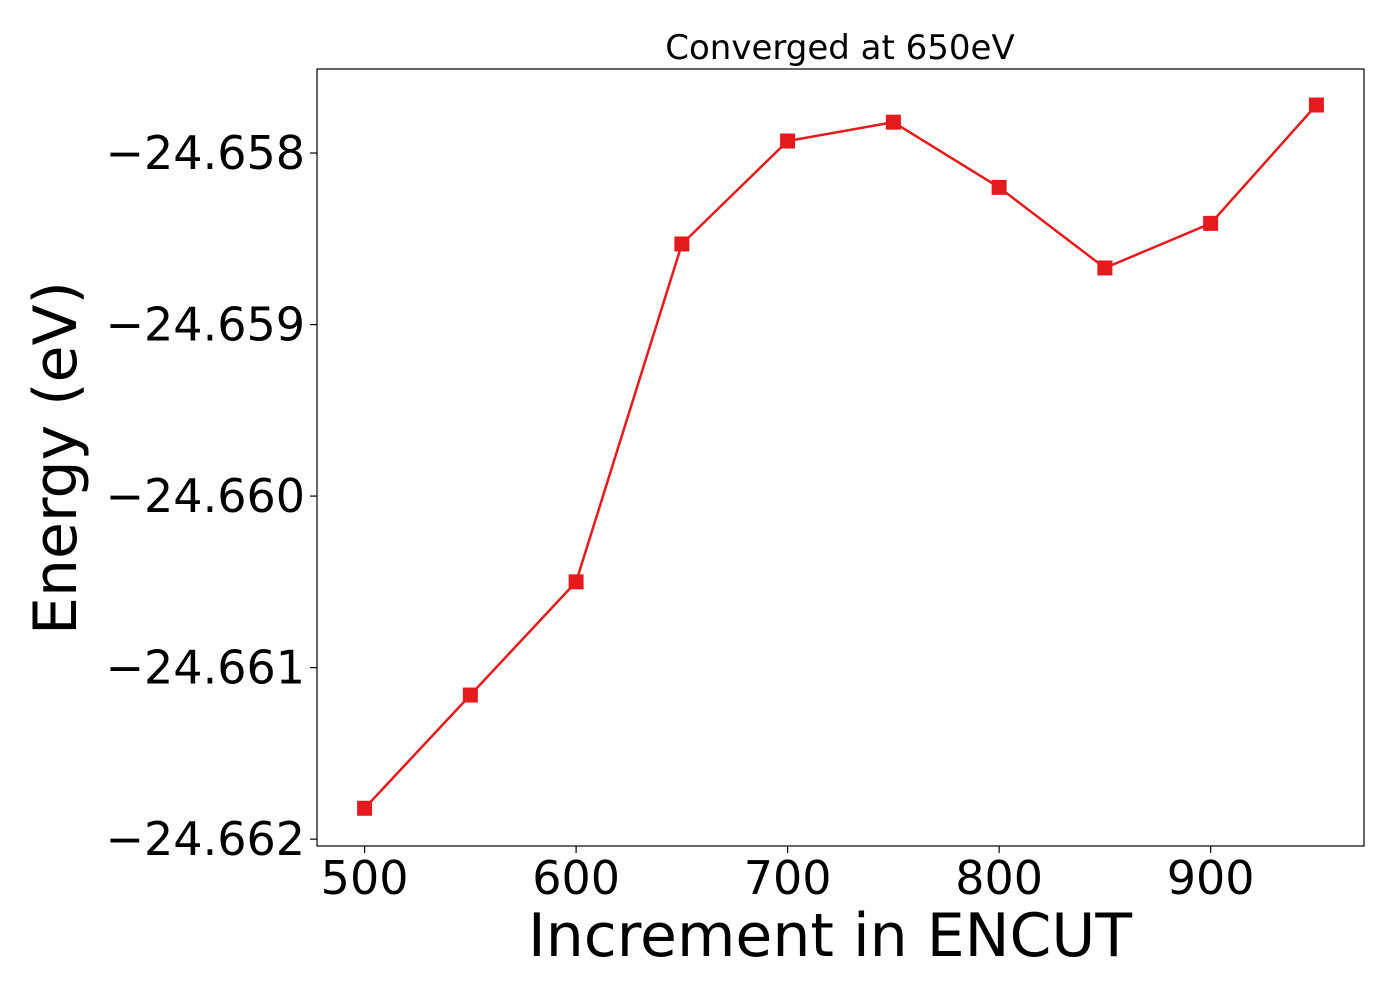  I want to click on y-tick-label: −24.659, so click(206, 325).